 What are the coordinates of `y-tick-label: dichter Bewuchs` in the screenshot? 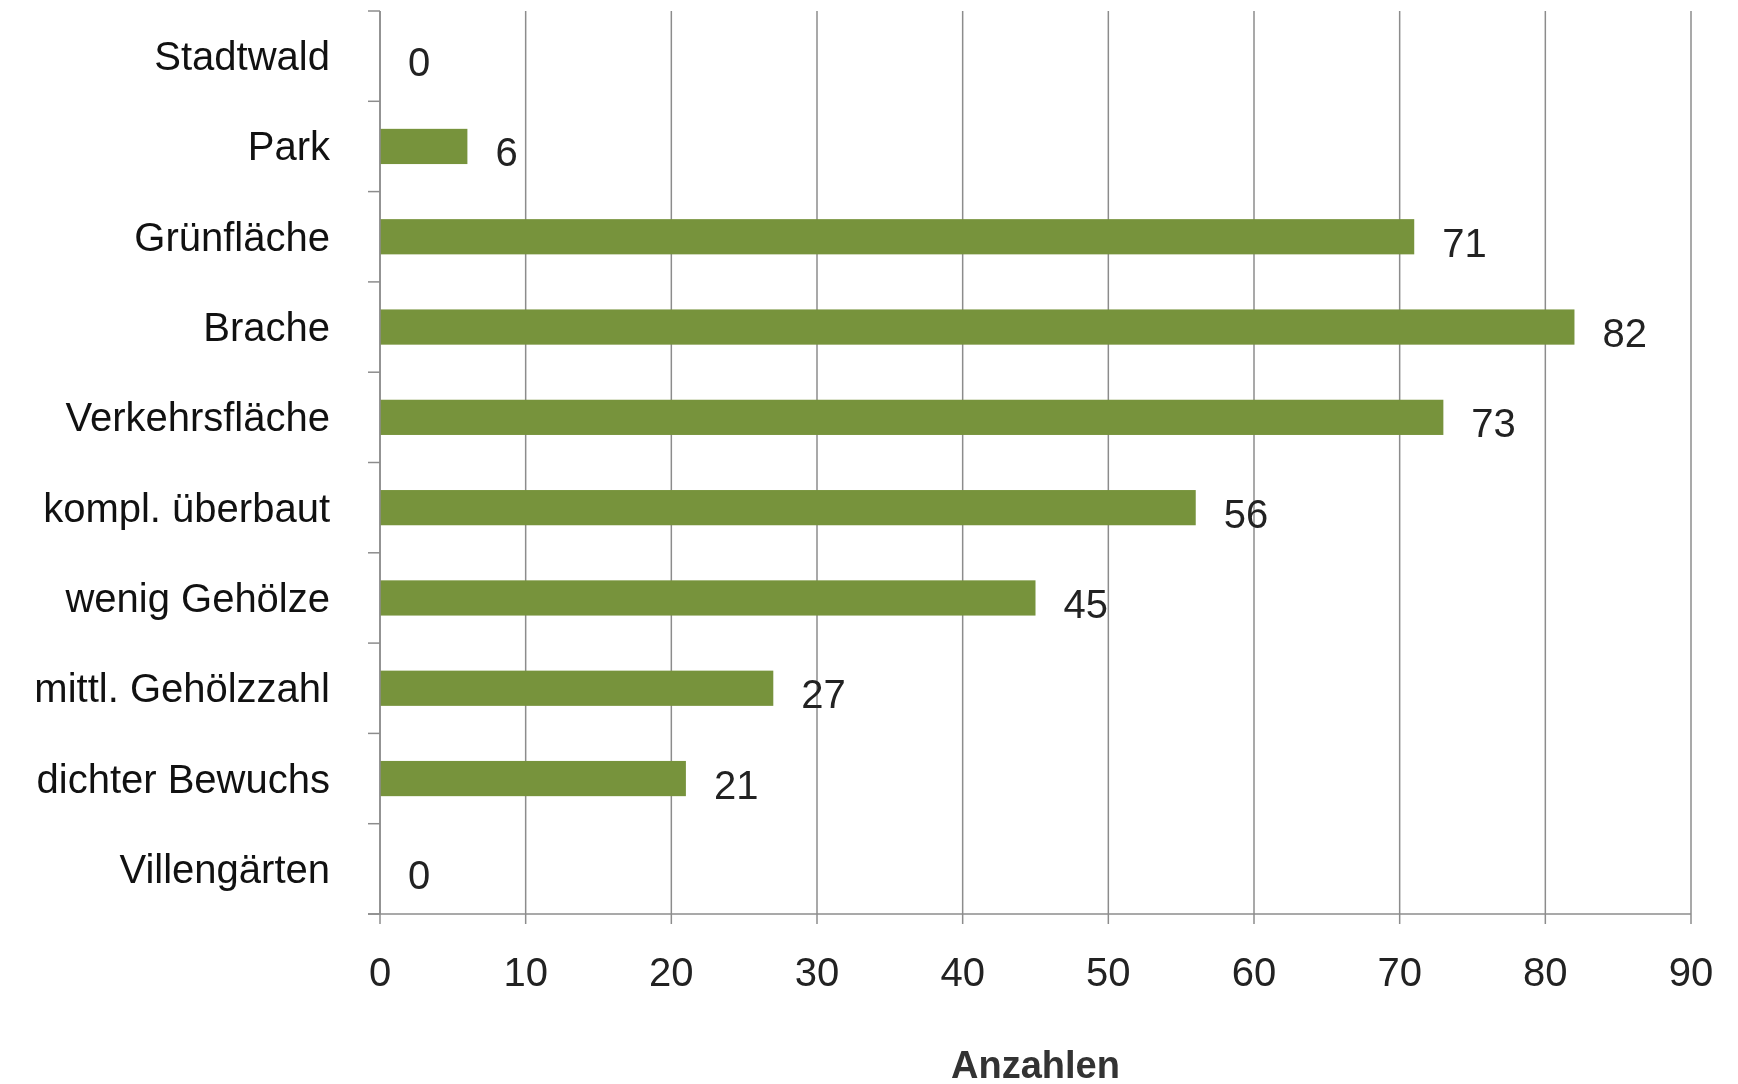 It's located at (183, 778).